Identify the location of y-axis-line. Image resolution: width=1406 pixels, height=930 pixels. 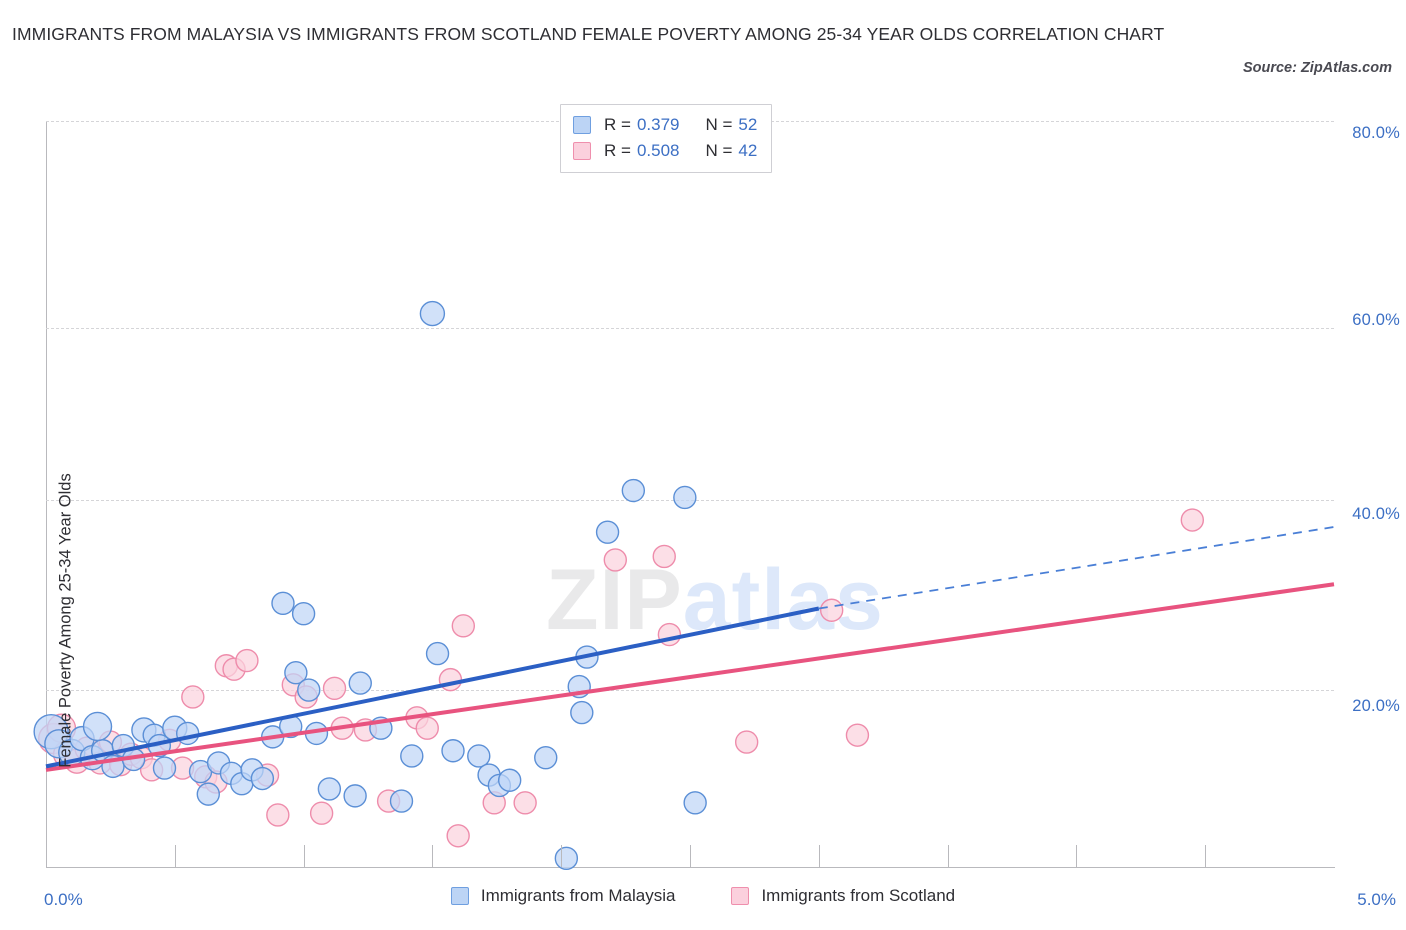
(46, 494).